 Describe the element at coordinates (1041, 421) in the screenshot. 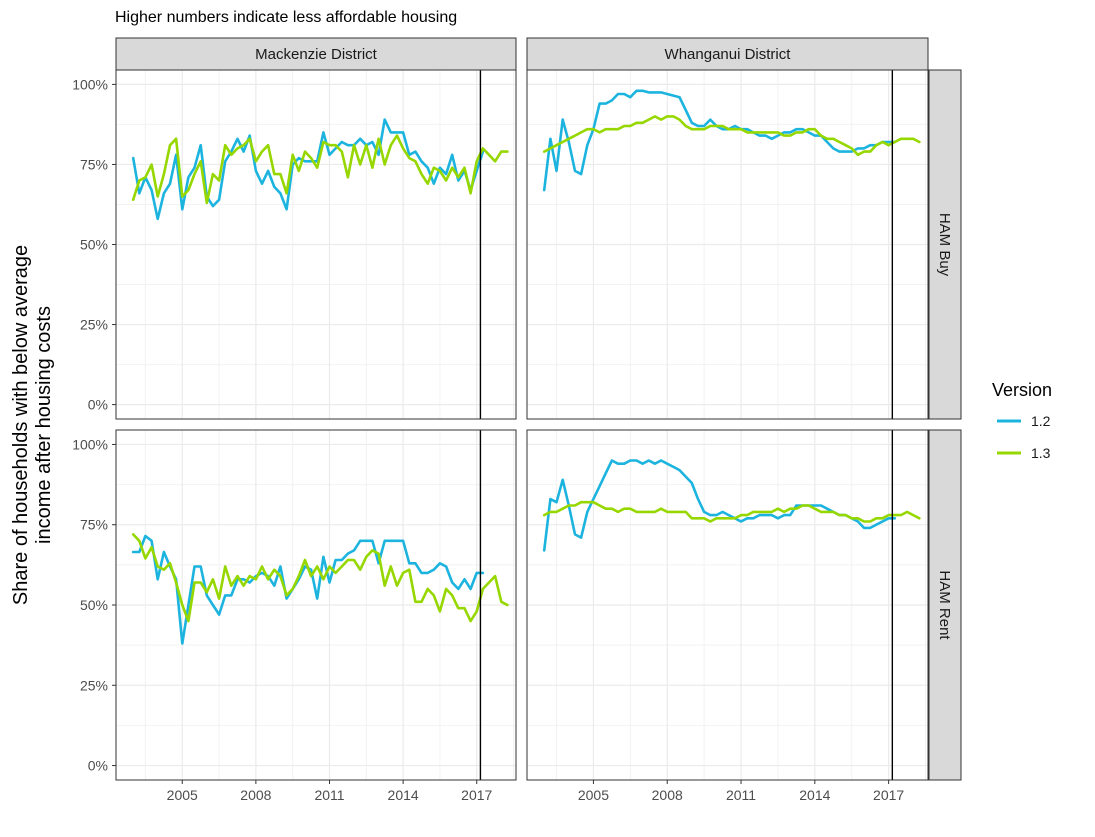

I see `legend-label-1-2: 1.2` at that location.